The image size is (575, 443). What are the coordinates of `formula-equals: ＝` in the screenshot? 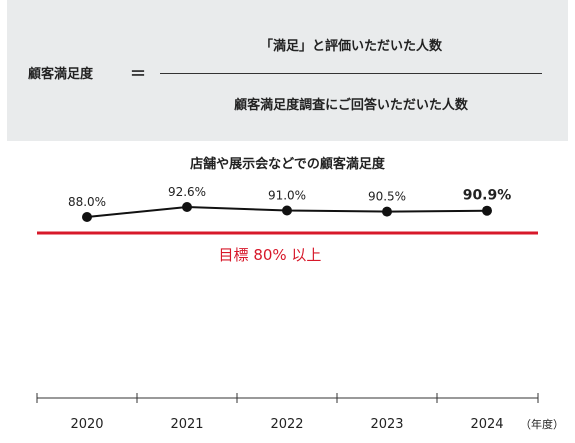 It's located at (138, 73).